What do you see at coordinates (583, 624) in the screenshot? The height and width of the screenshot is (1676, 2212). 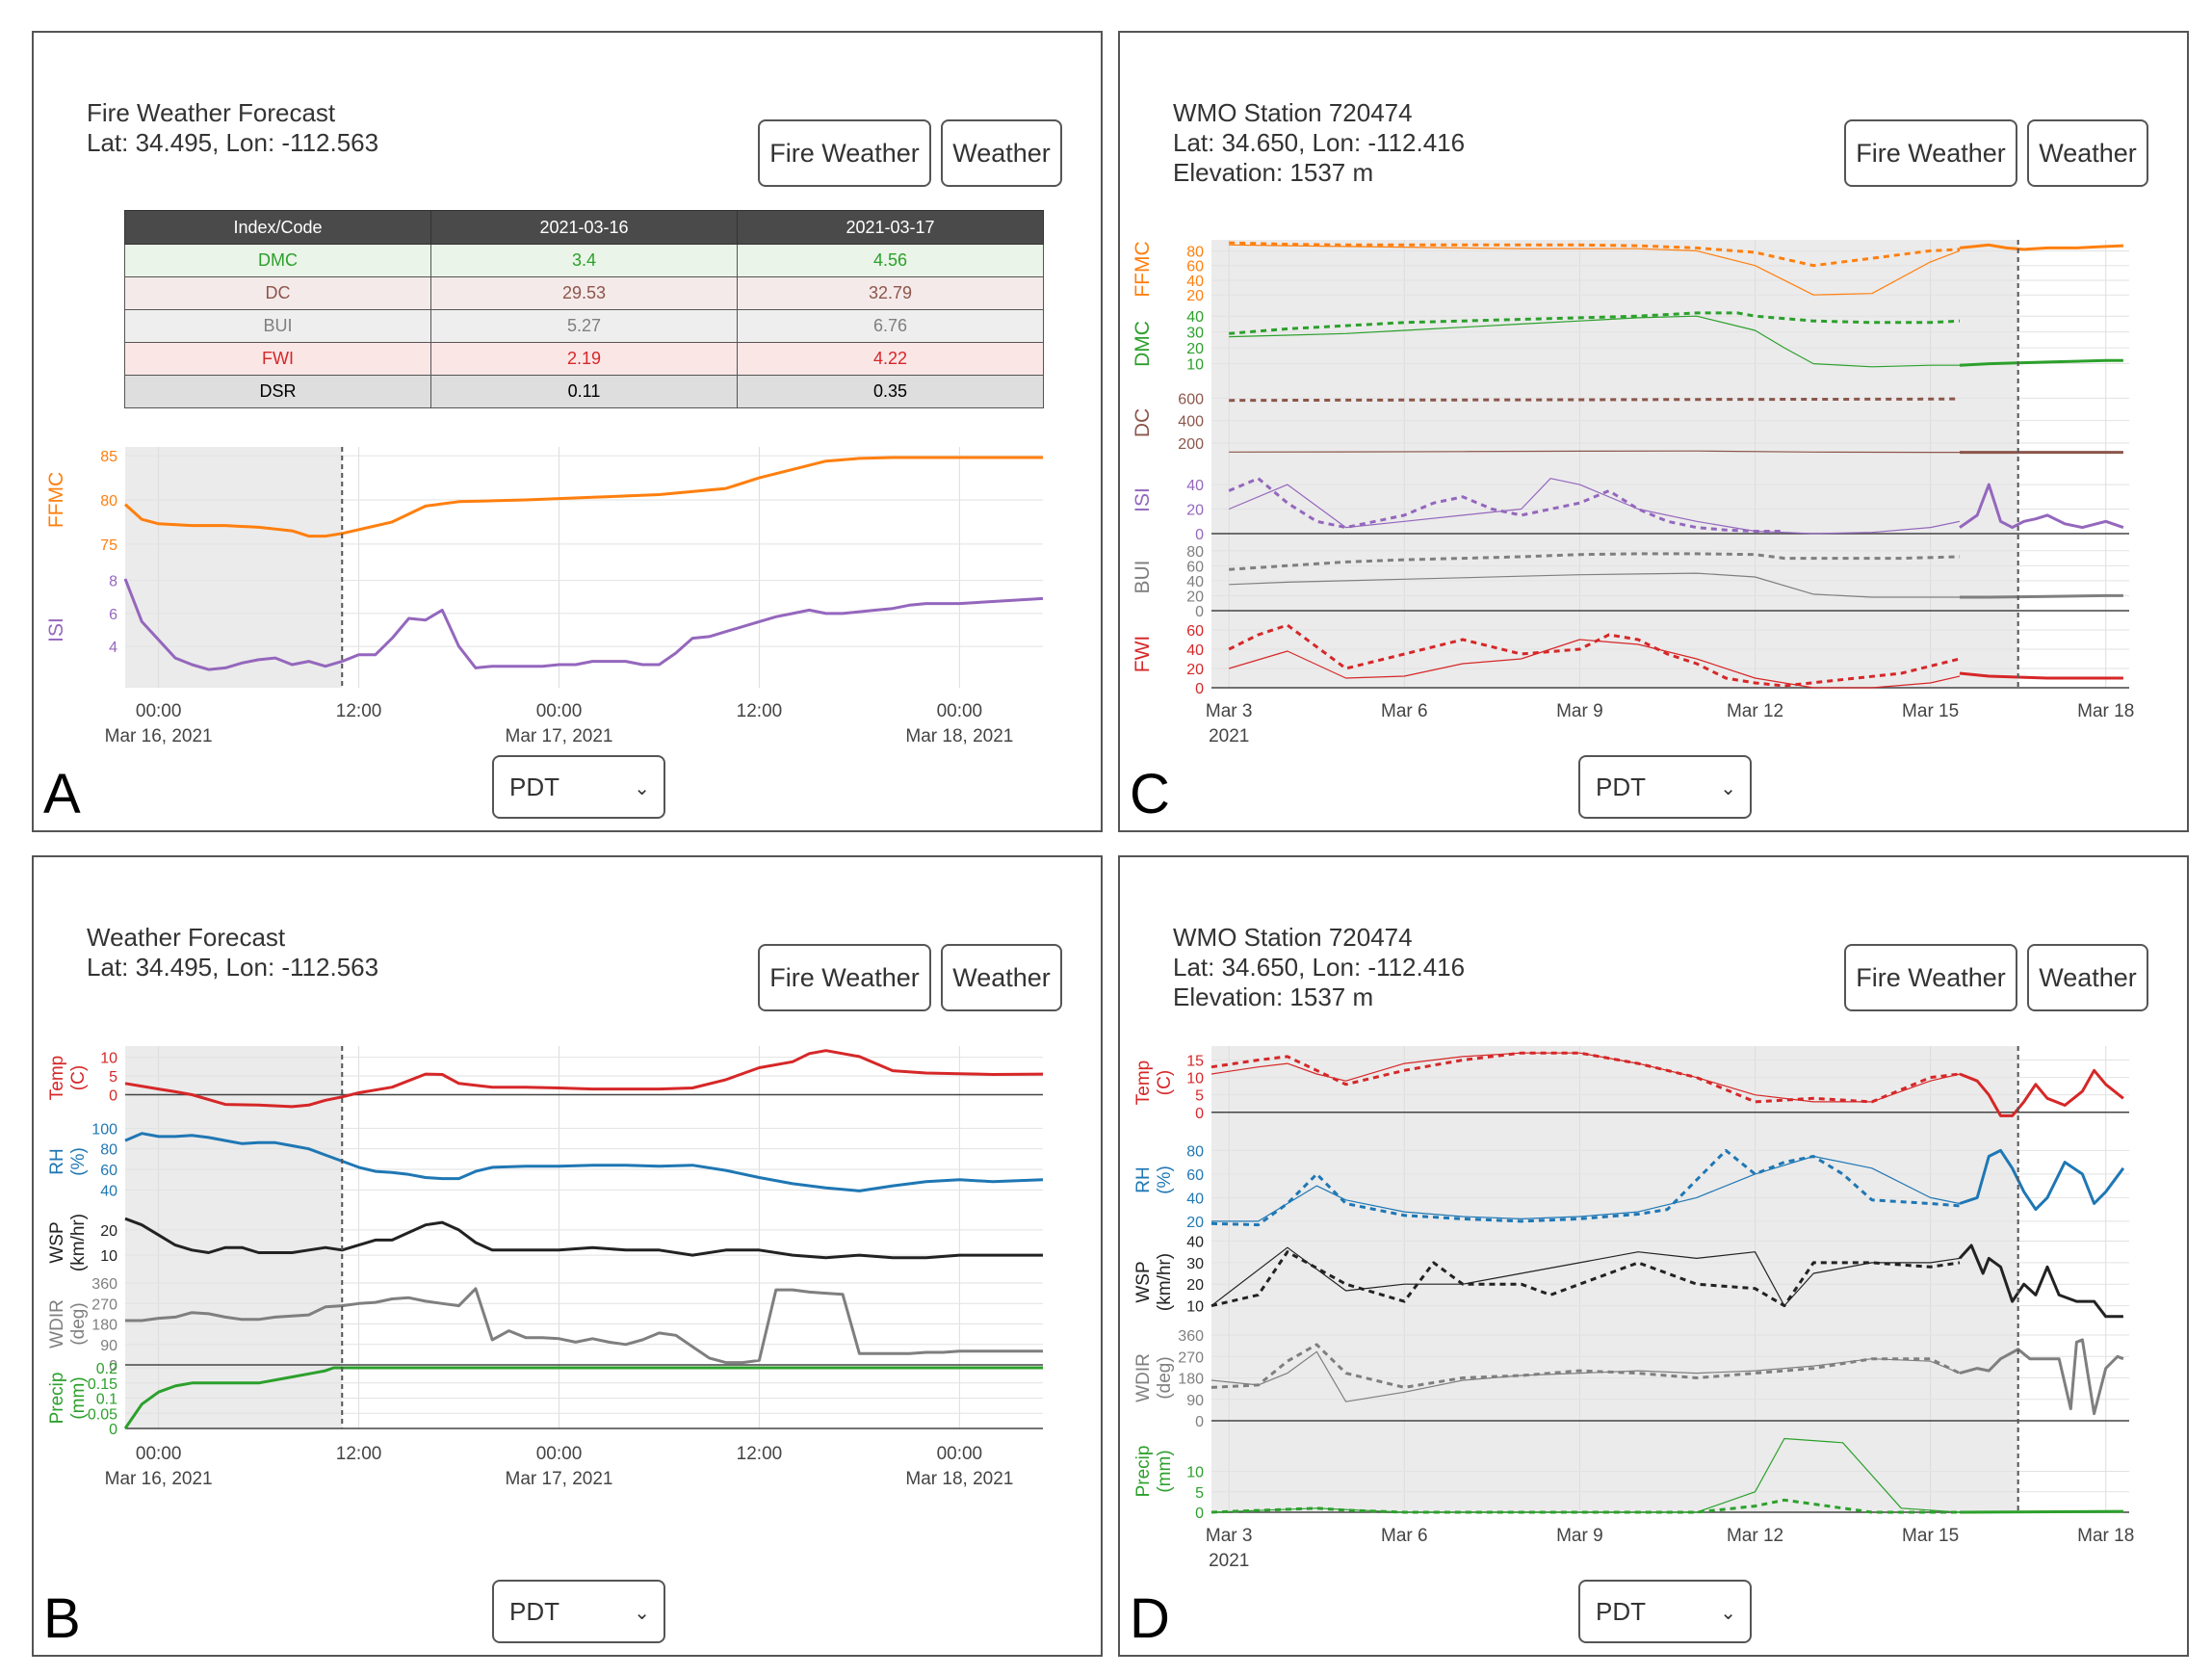 I see `series-line-isi` at bounding box center [583, 624].